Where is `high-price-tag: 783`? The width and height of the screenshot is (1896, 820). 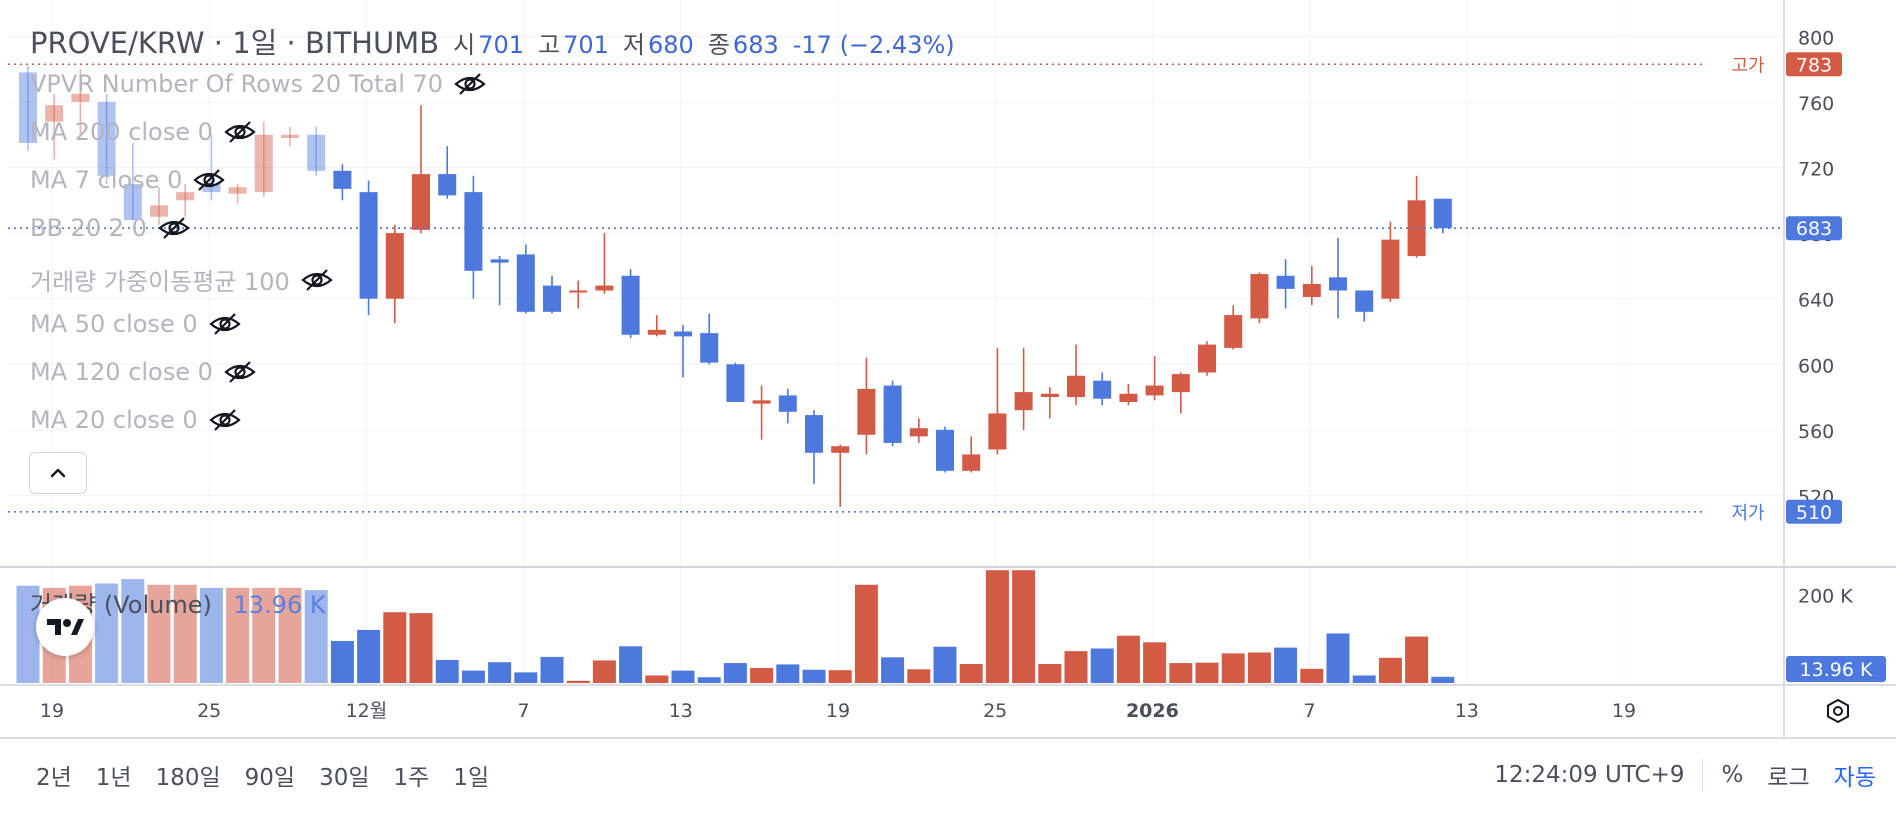 high-price-tag: 783 is located at coordinates (1814, 65).